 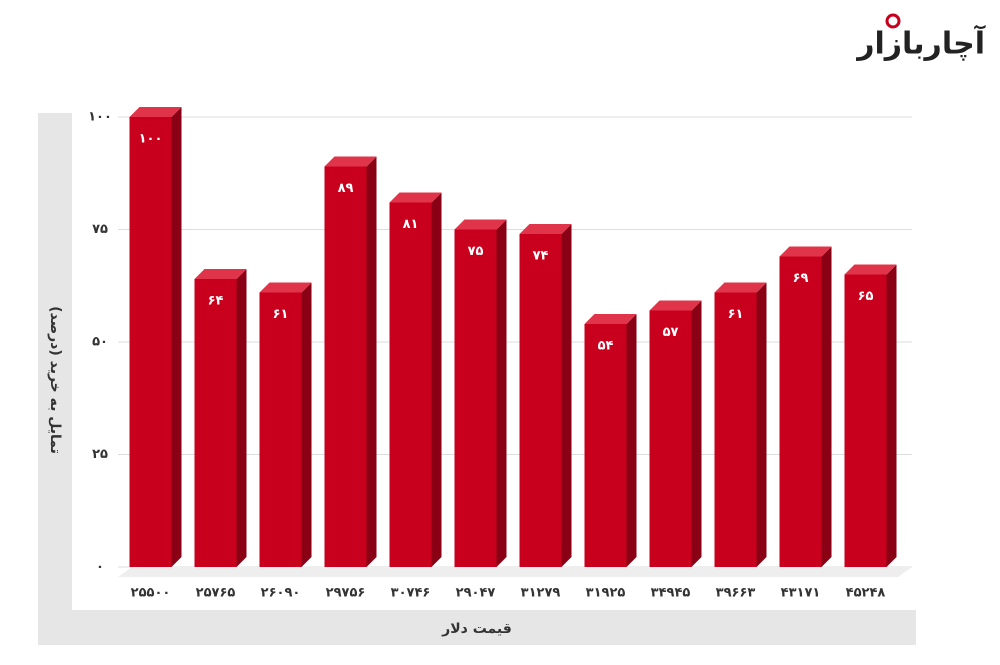 I want to click on logo-dot, so click(x=893, y=21).